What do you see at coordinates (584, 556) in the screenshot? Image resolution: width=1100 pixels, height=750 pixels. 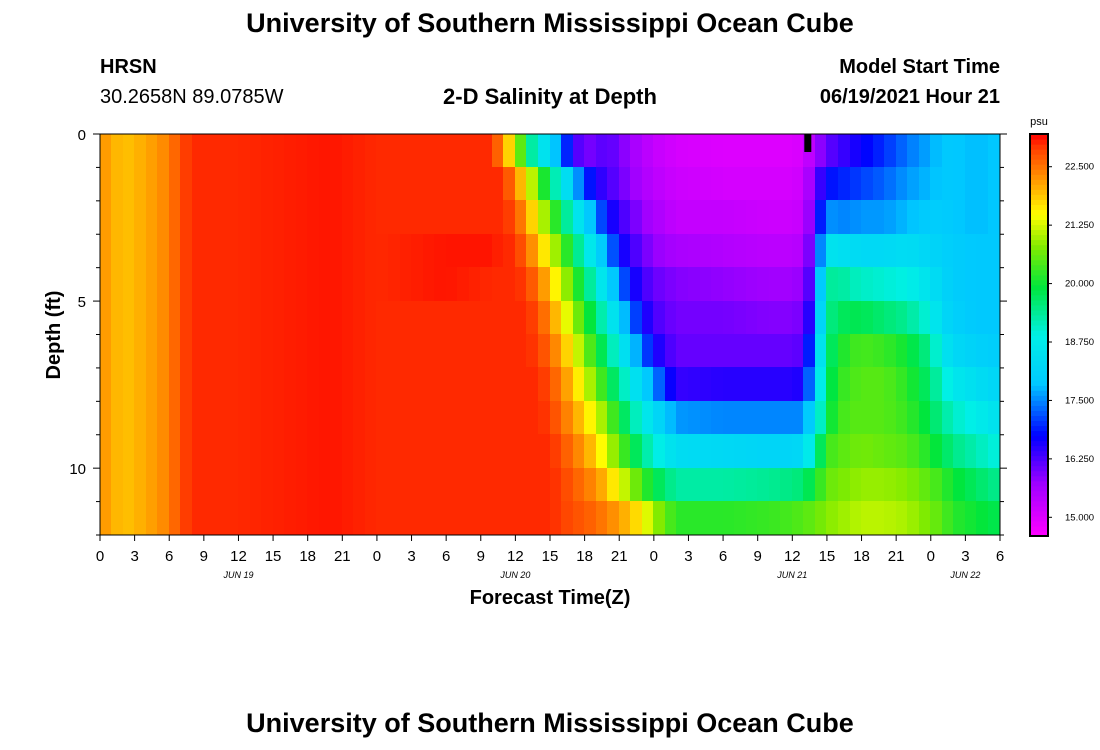 I see `x-tick-label: 18` at bounding box center [584, 556].